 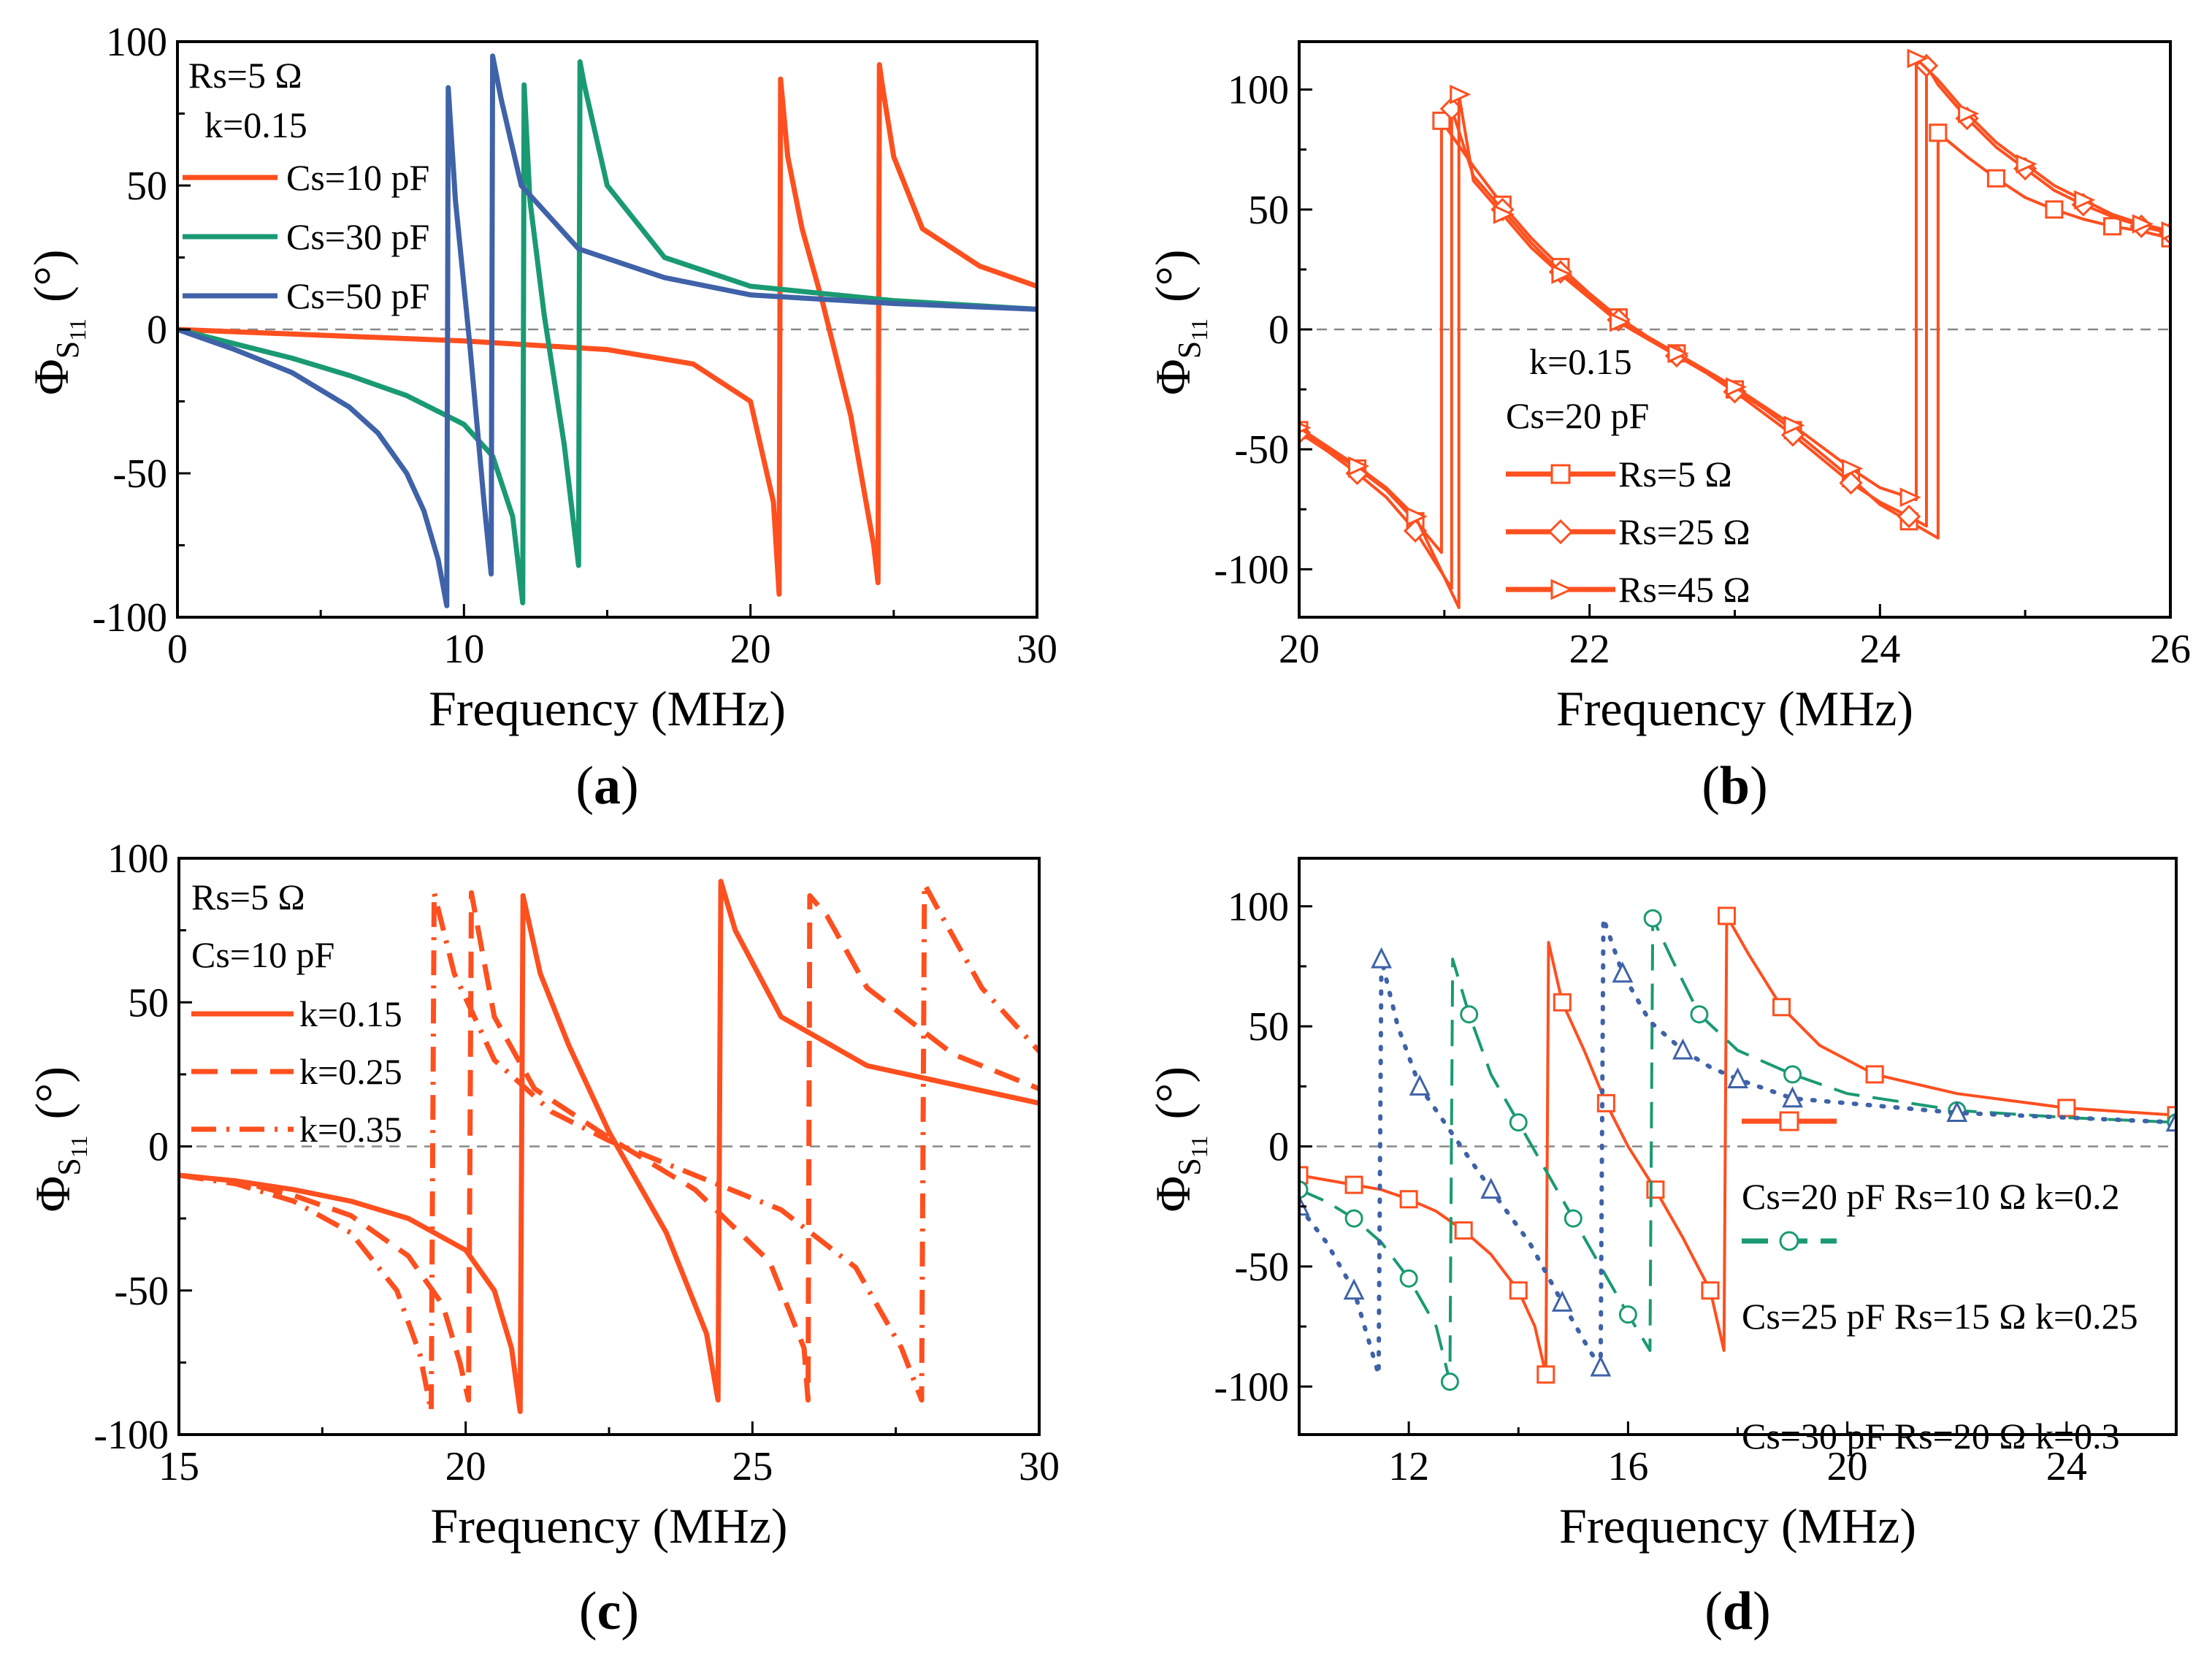 I want to click on legend-item-3: Cs=30 pF Rs=20 Ω k=0.3, so click(x=1931, y=1436).